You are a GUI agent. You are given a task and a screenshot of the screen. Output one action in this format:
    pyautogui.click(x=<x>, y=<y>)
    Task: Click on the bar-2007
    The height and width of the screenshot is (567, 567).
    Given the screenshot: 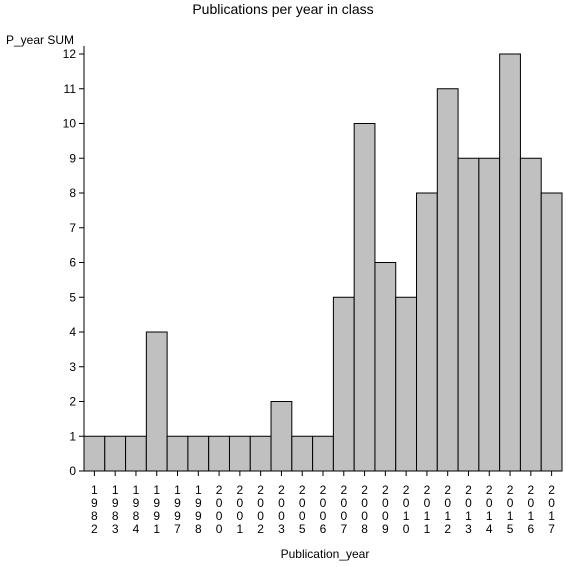 What is the action you would take?
    pyautogui.click(x=343, y=384)
    